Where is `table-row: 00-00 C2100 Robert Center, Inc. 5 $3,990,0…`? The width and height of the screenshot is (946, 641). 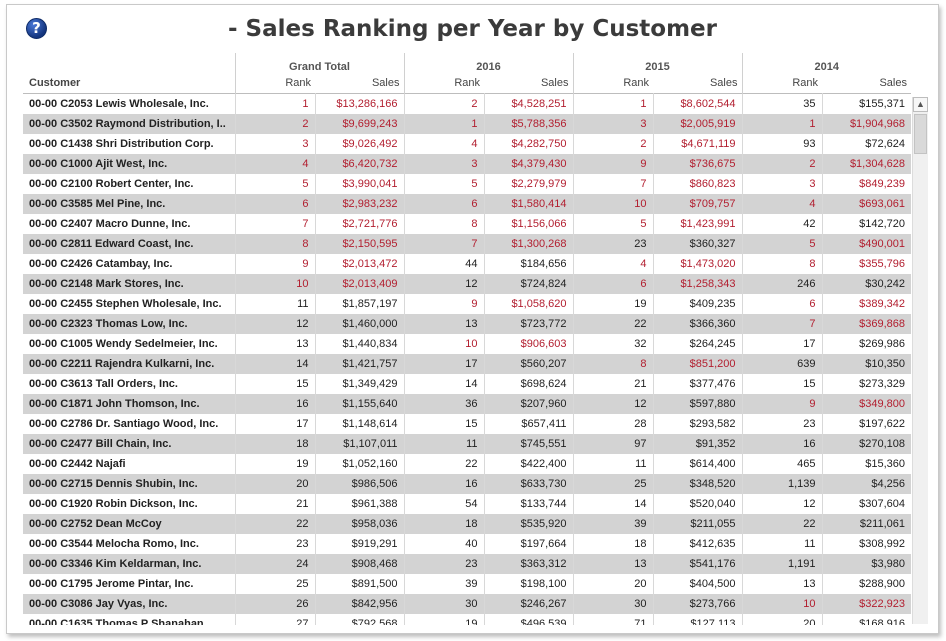 table-row: 00-00 C2100 Robert Center, Inc. 5 $3,990,0… is located at coordinates (467, 184).